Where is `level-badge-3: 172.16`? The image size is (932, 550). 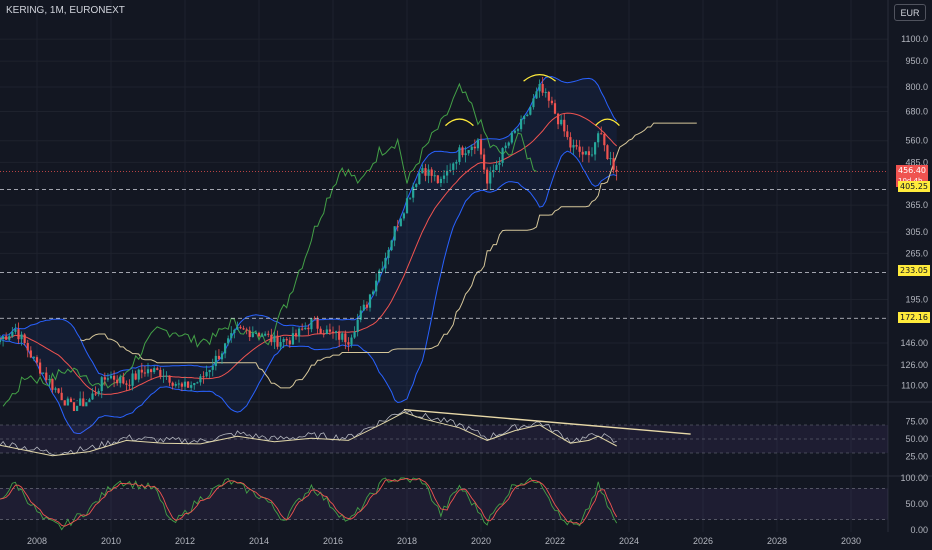 level-badge-3: 172.16 is located at coordinates (914, 317).